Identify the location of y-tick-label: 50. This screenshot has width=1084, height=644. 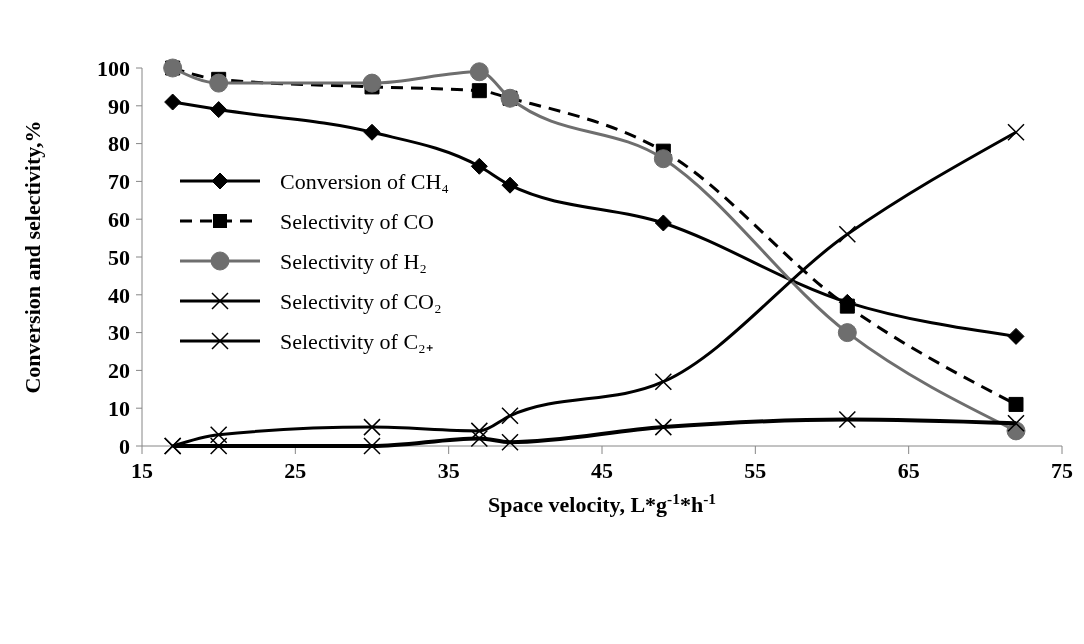
(119, 257).